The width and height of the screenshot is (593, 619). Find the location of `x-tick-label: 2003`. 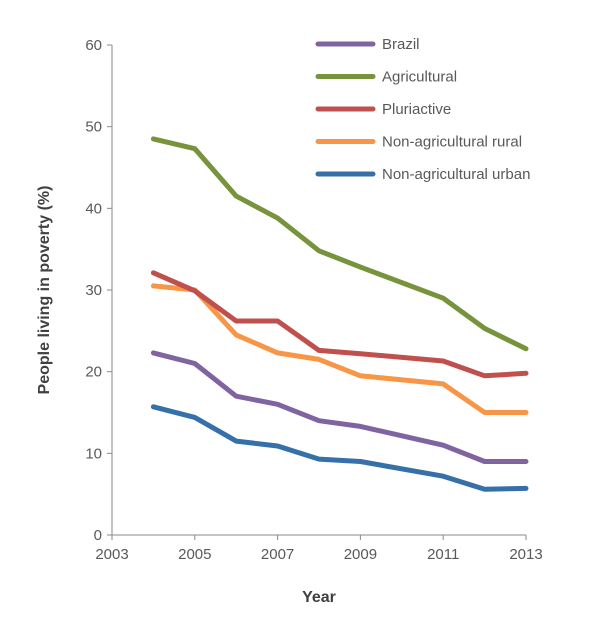

x-tick-label: 2003 is located at coordinates (111, 554).